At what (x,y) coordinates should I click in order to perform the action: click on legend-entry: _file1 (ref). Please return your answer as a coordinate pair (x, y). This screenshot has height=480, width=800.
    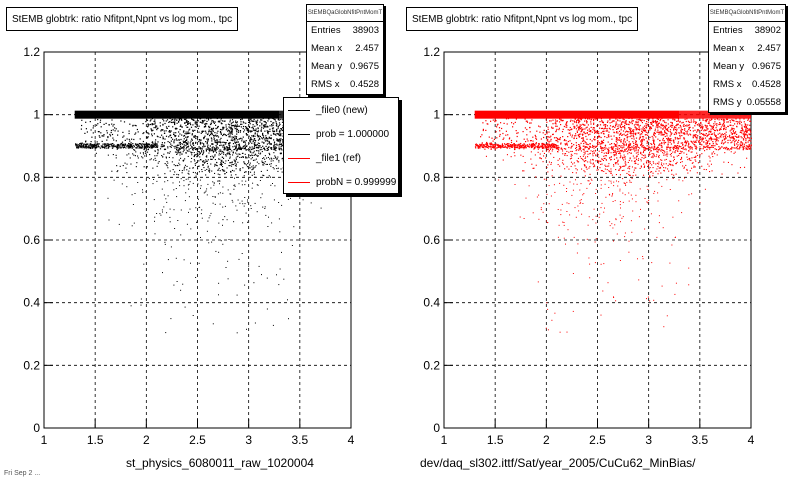
    Looking at the image, I should click on (341, 158).